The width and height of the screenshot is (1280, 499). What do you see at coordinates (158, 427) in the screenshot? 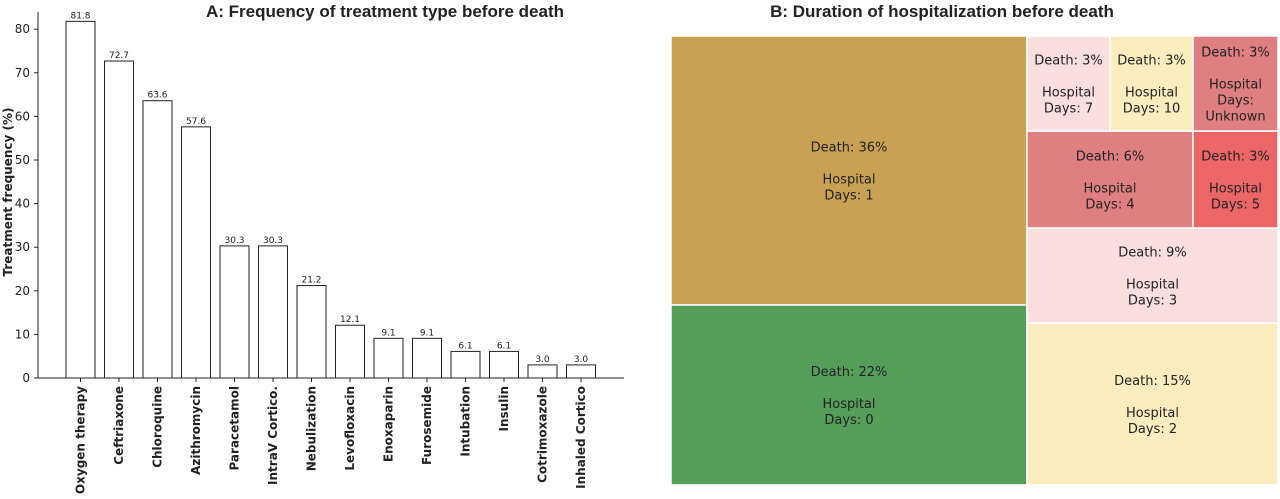
I see `x-tick-label: Chloroquine` at bounding box center [158, 427].